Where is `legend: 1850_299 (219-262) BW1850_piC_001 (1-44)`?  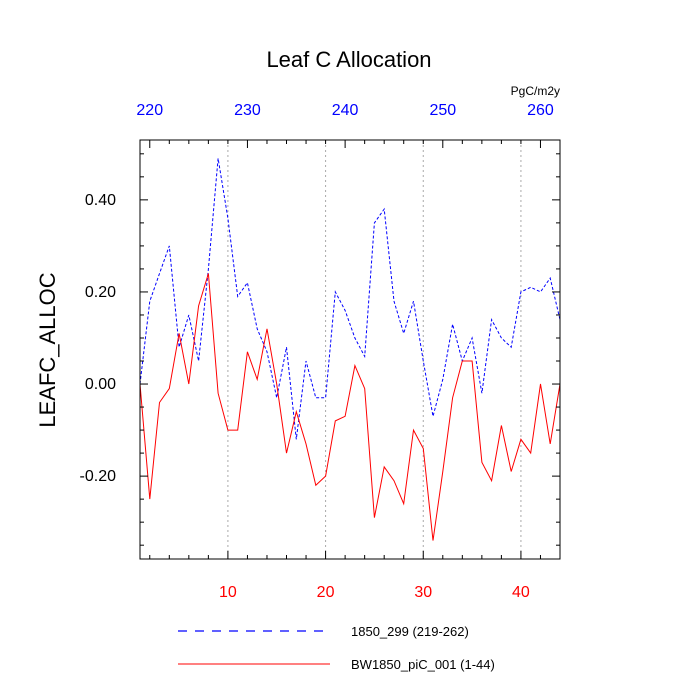 legend: 1850_299 (219-262) BW1850_piC_001 (1-44) is located at coordinates (336, 648).